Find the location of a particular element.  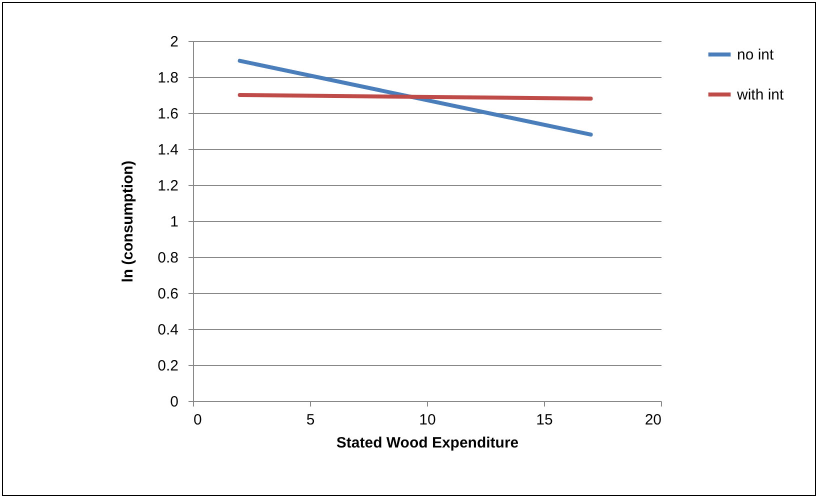

x-axis-title: Stated Wood Expenditure is located at coordinates (427, 443).